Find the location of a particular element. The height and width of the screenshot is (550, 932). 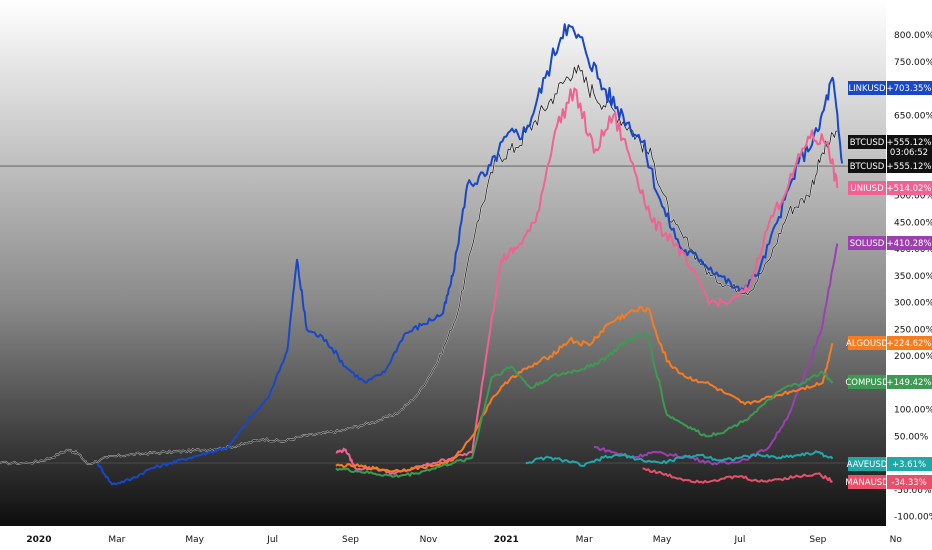

y-tick-label: 100.00% is located at coordinates (913, 411).